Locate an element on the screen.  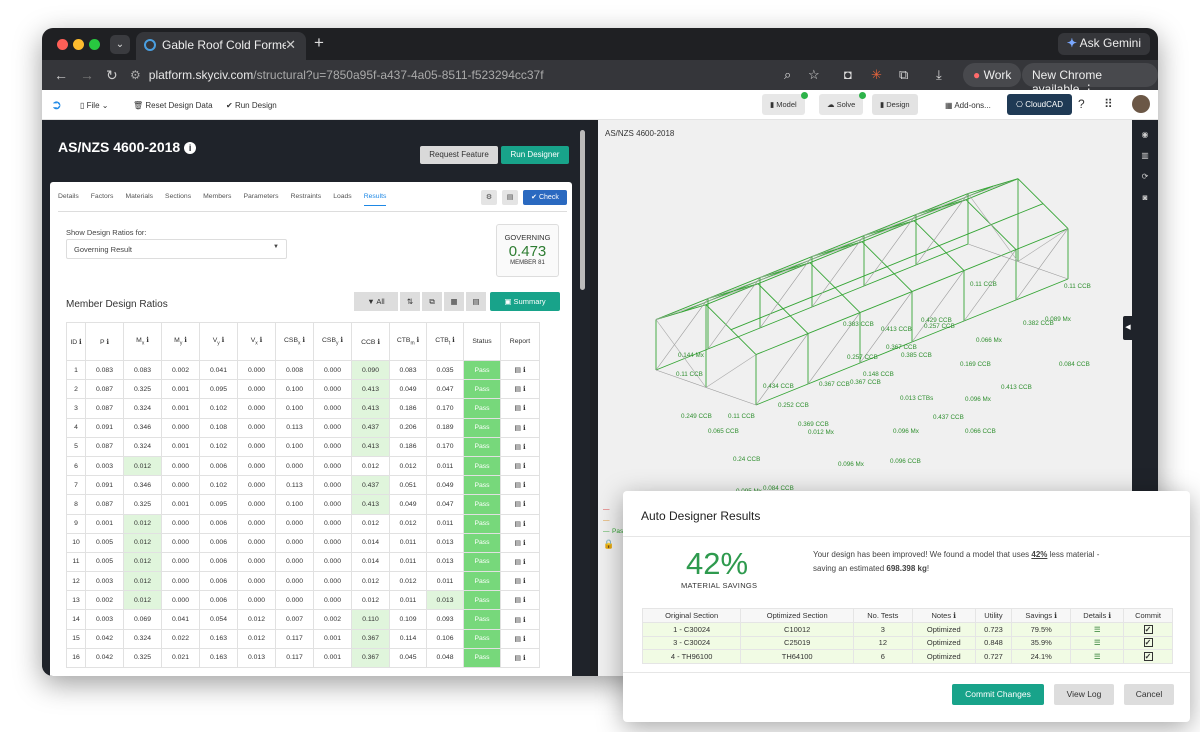
cloudcad-button: ⎔ CloudCAD is located at coordinates (1040, 104).